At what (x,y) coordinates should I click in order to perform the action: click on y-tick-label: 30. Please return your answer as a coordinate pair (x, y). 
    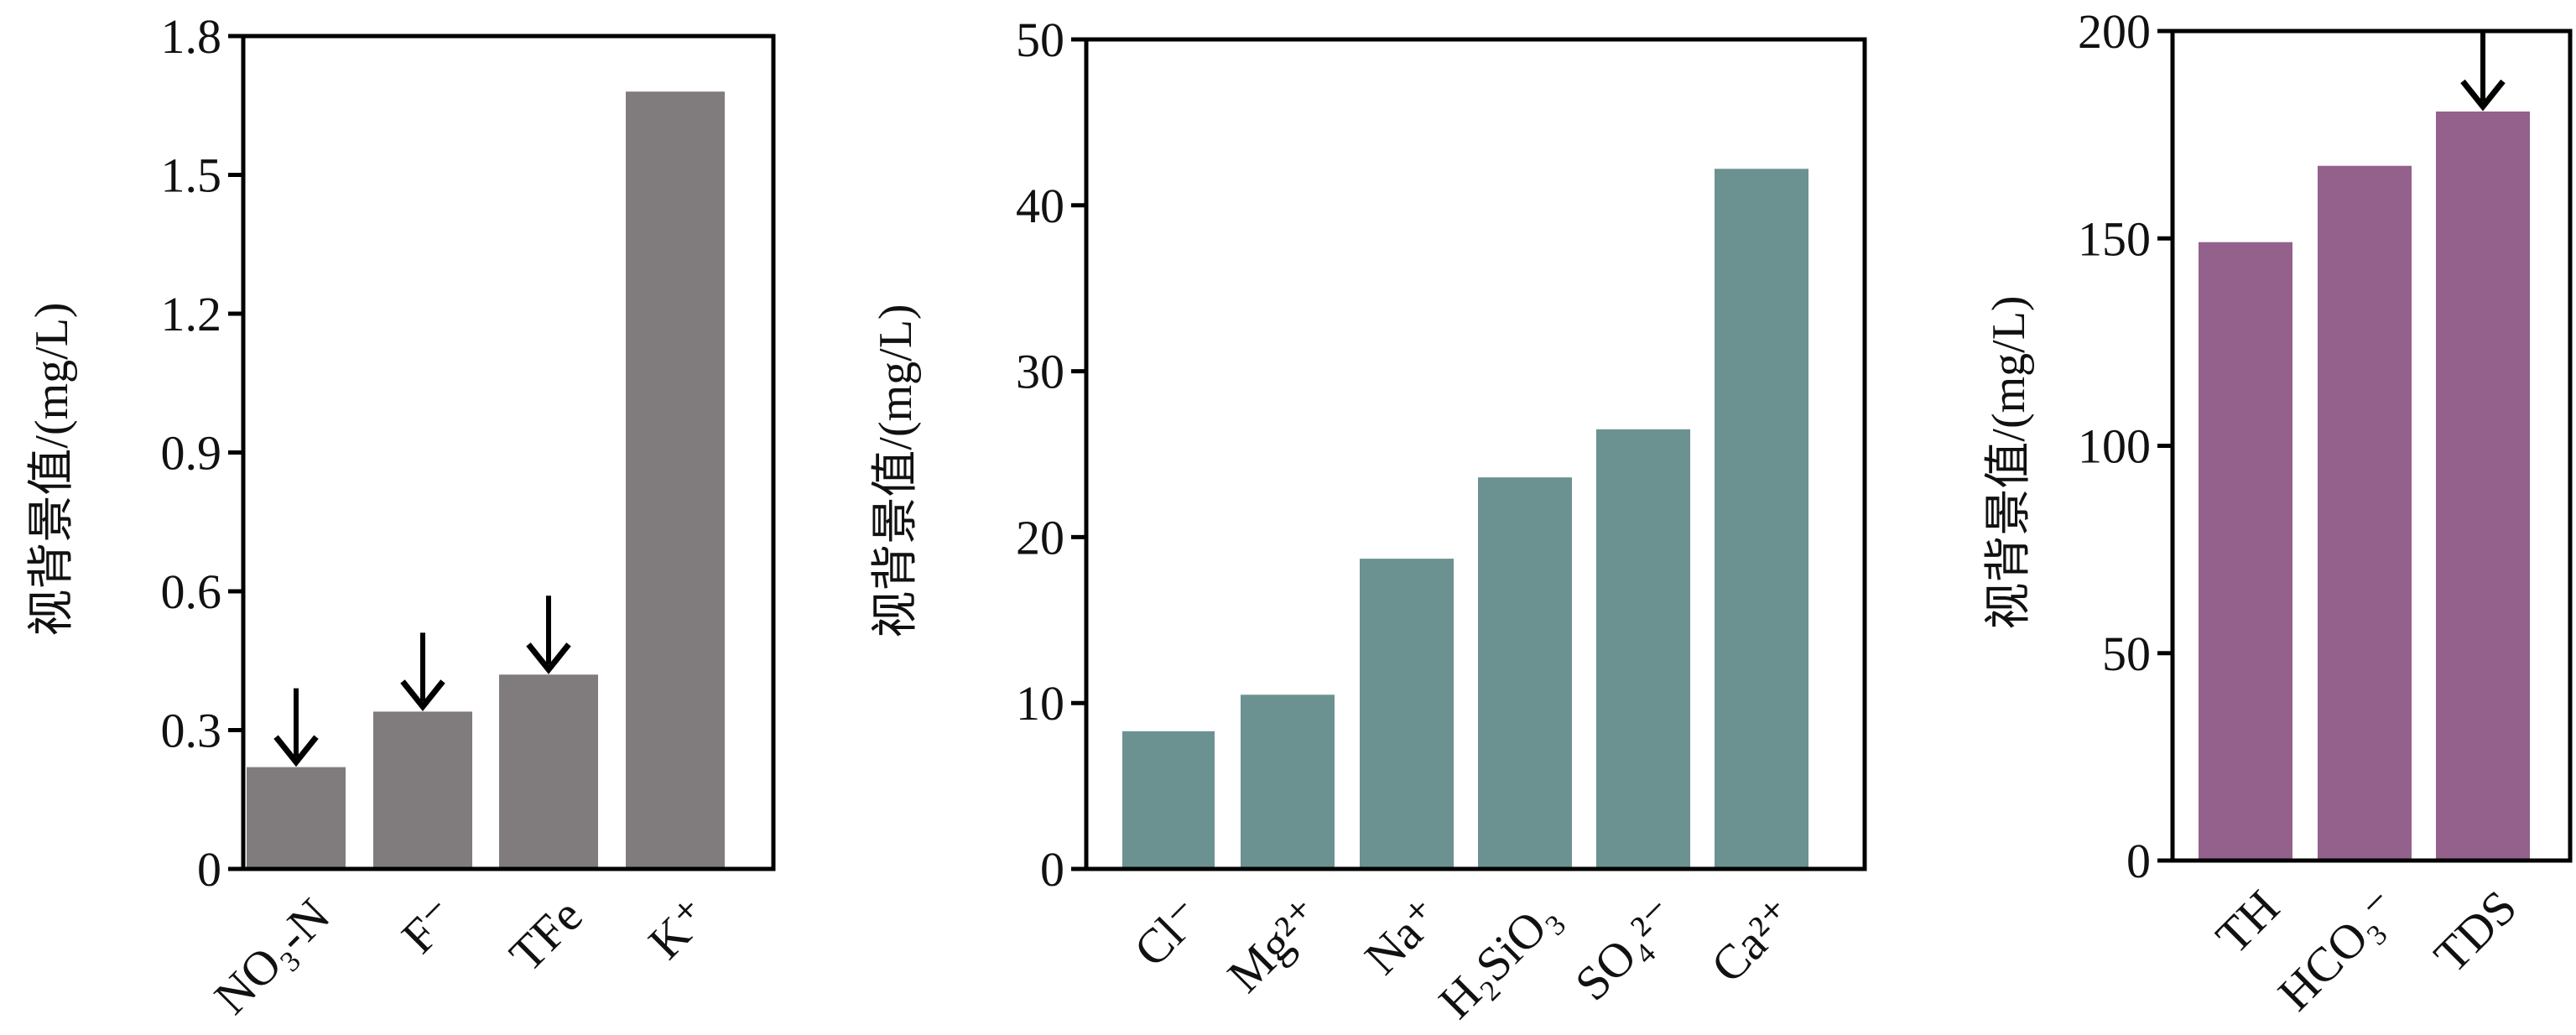
    Looking at the image, I should click on (1040, 372).